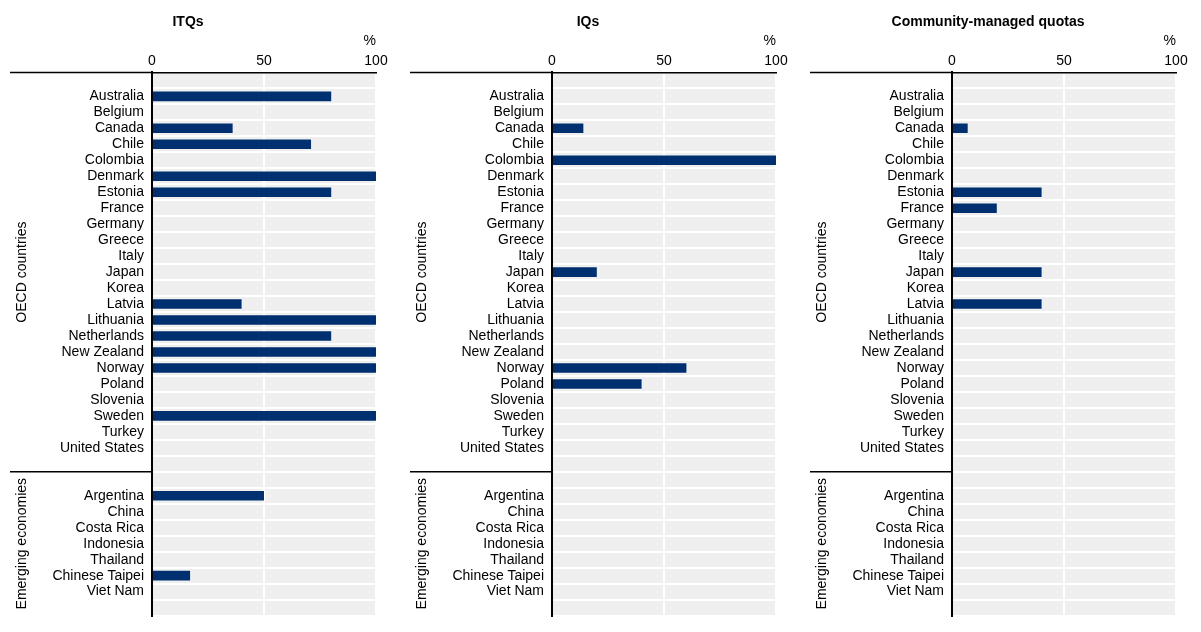  I want to click on y-tick-label: Turkey, so click(122, 430).